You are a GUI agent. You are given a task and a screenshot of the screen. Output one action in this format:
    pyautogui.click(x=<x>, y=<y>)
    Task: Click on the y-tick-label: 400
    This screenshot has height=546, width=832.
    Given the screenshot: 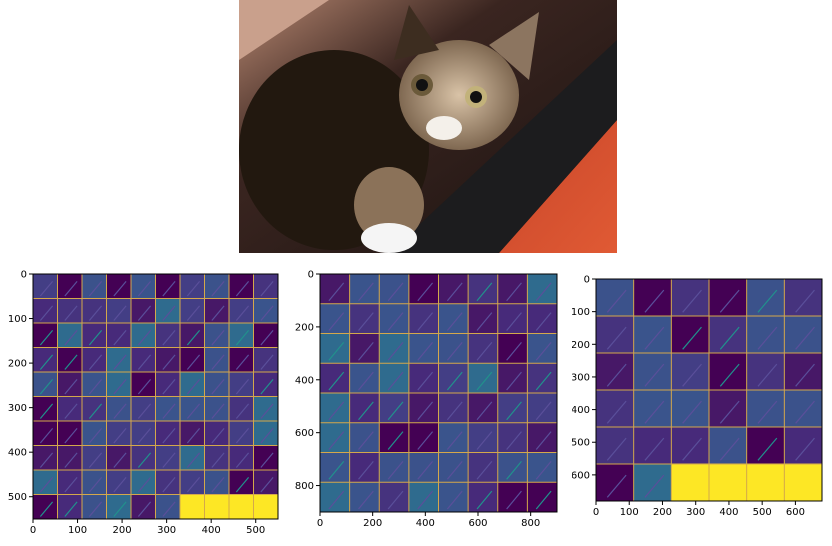 What is the action you would take?
    pyautogui.click(x=304, y=380)
    